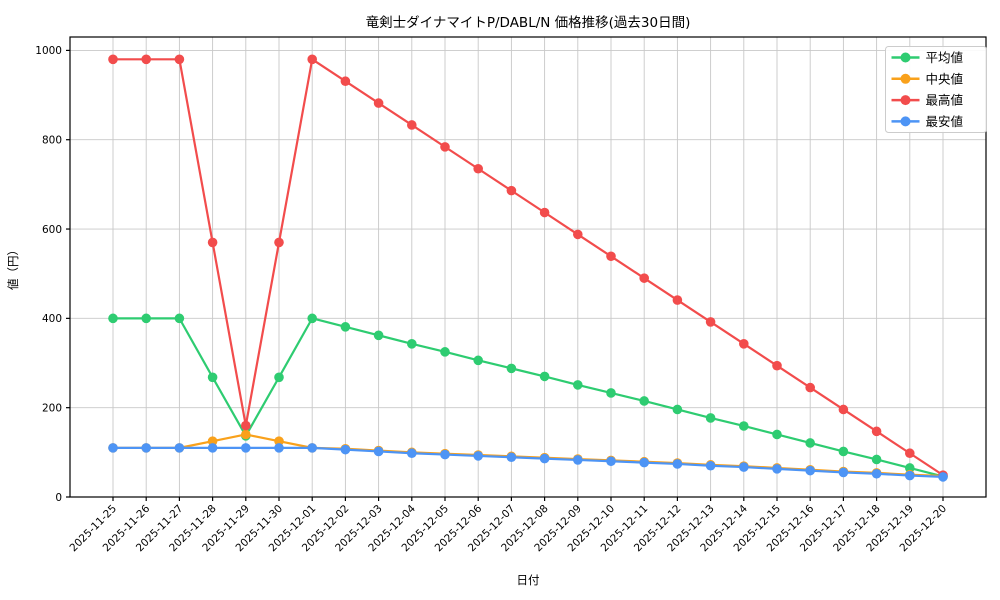 The width and height of the screenshot is (1000, 600). Describe the element at coordinates (52, 319) in the screenshot. I see `y-tick-label: 400` at that location.